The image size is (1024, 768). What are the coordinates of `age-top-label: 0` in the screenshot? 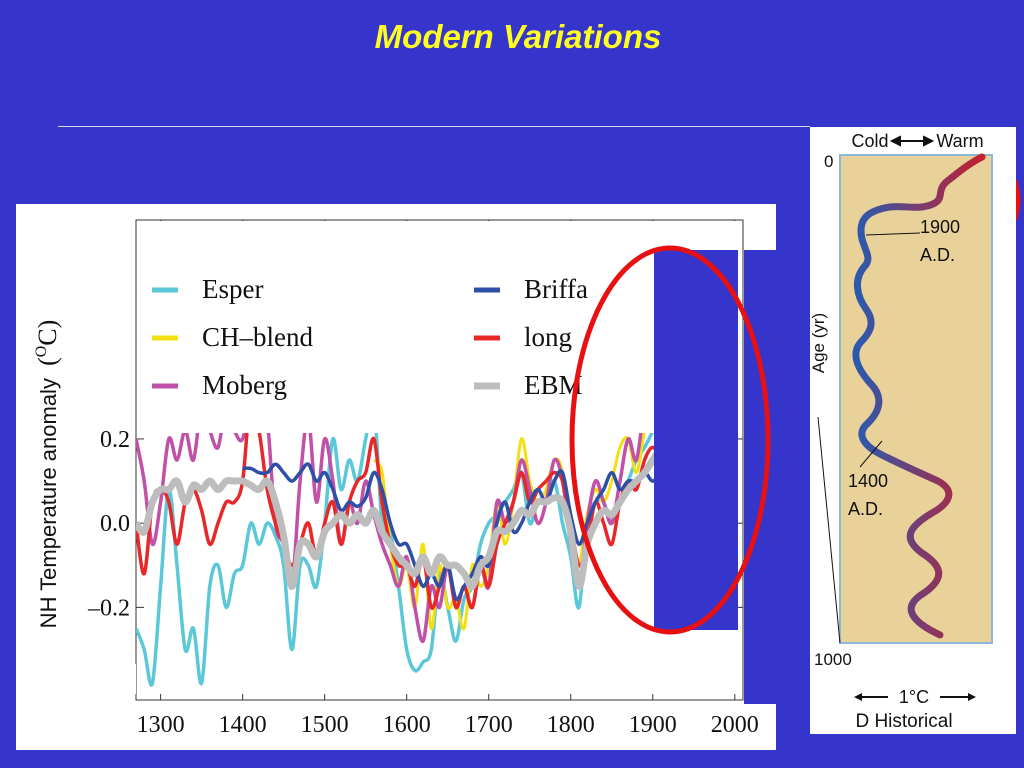 It's located at (828, 161).